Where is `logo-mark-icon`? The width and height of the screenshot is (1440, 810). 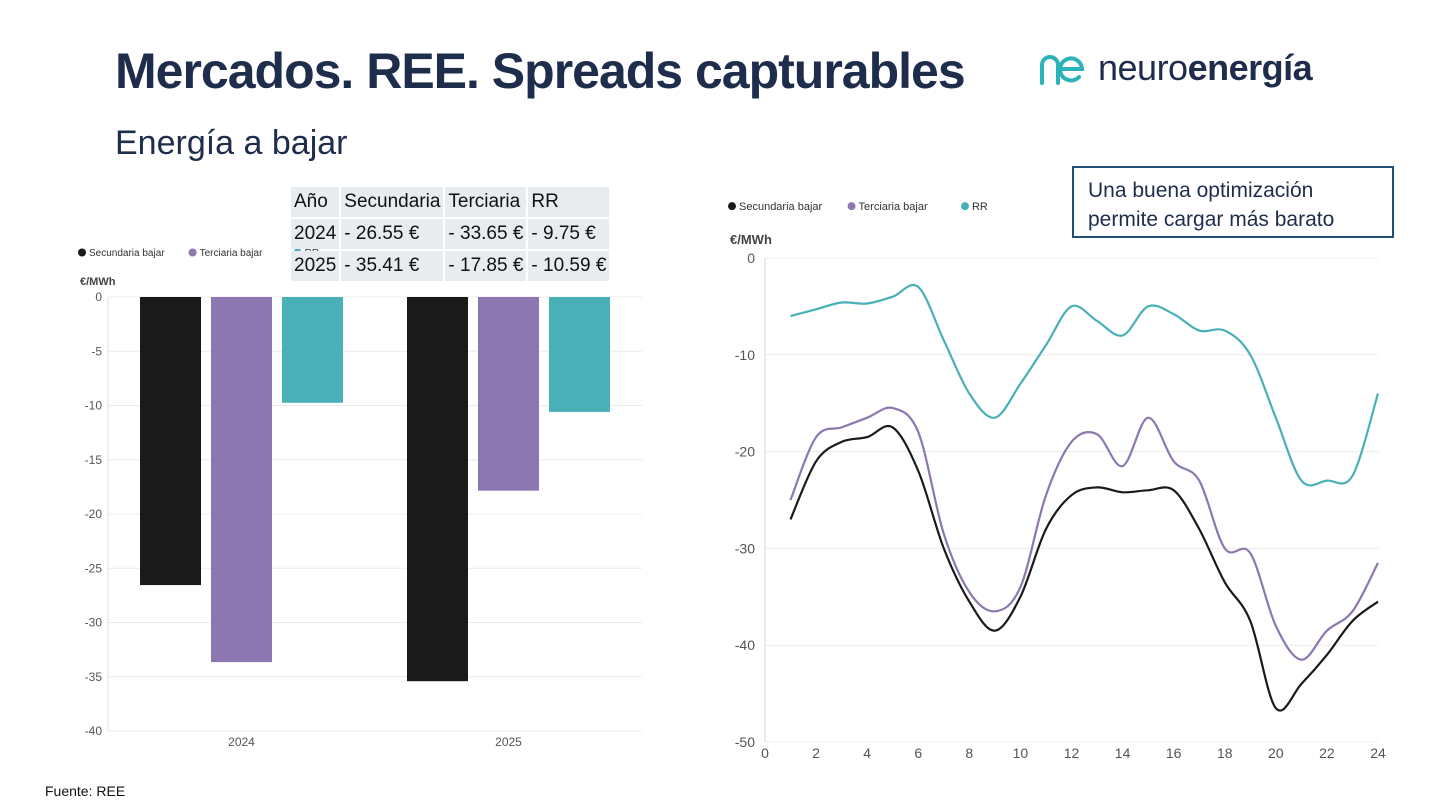
logo-mark-icon is located at coordinates (1062, 70).